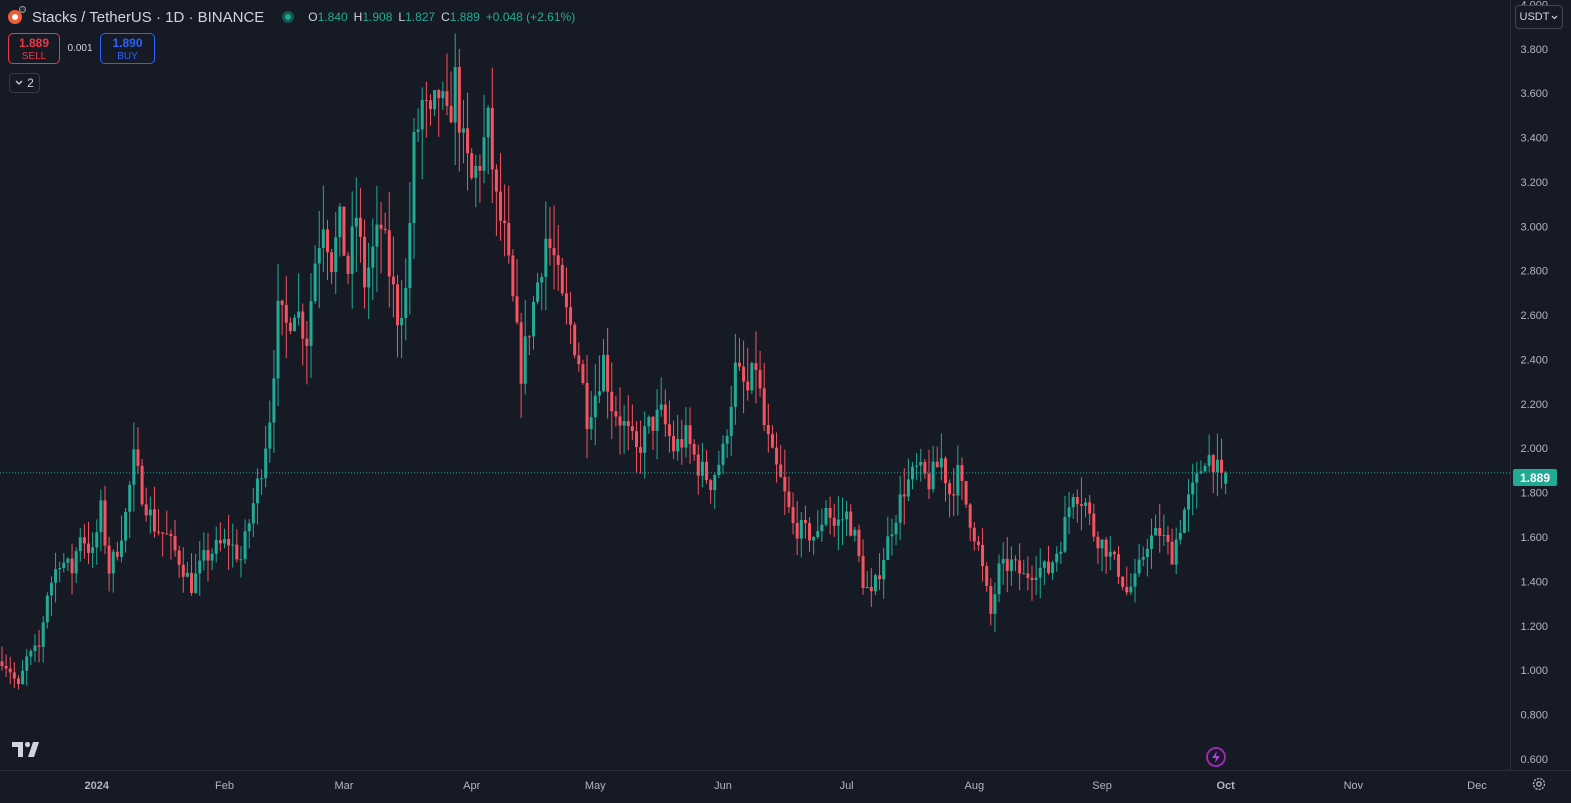 This screenshot has height=803, width=1571. I want to click on currency-label: USDT, so click(1534, 17).